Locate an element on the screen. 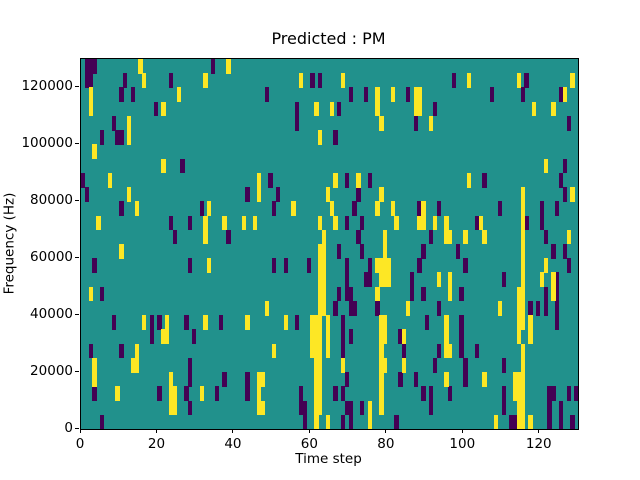 This screenshot has width=640, height=480. x-axis-label: Time step is located at coordinates (328, 459).